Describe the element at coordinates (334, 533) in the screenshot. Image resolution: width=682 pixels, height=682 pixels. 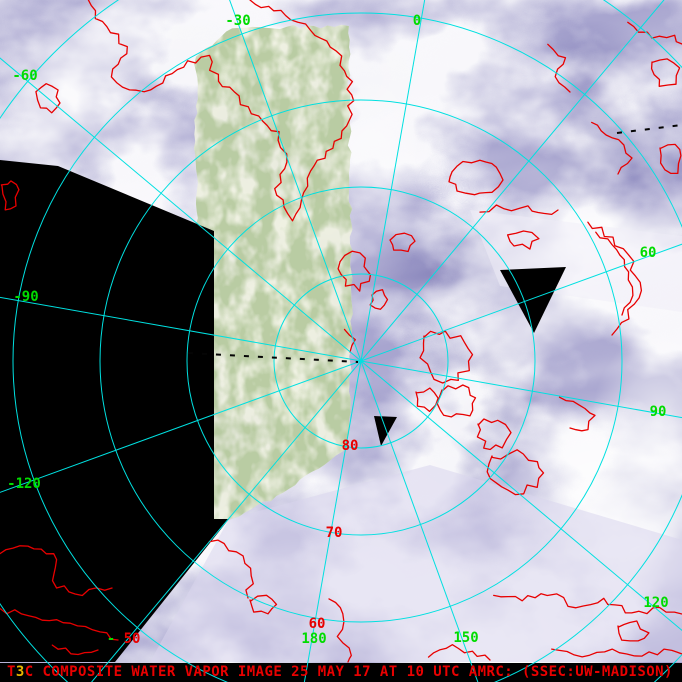
I see `latitude-label: 70` at that location.